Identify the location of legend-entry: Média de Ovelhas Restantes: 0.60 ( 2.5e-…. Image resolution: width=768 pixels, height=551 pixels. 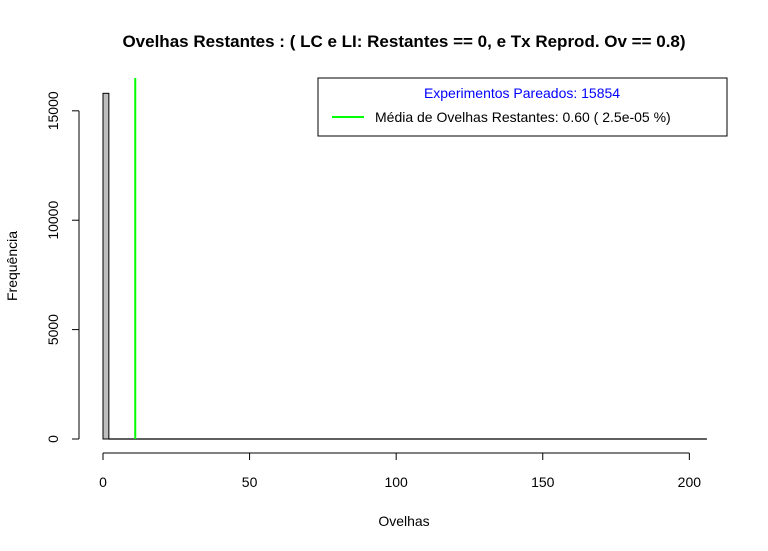
(523, 117).